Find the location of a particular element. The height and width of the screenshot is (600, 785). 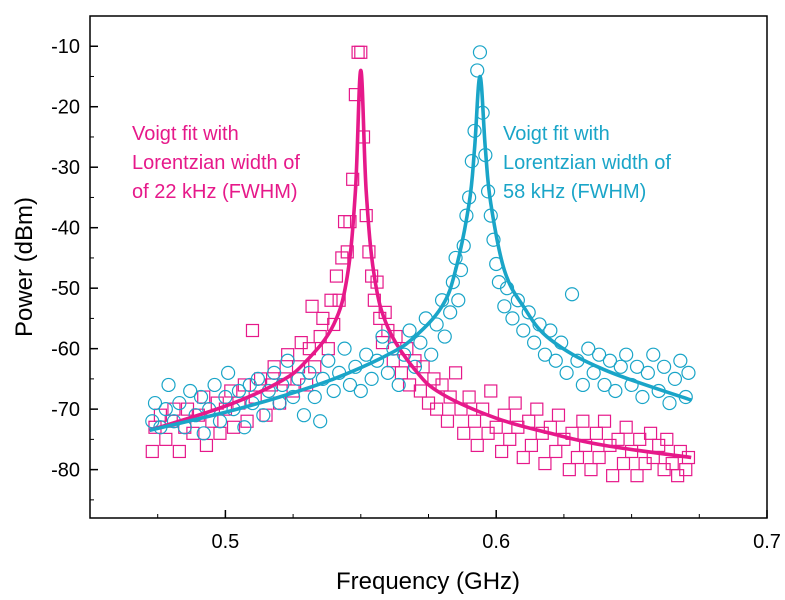

pink-annotation-line-1: Voigt fit with is located at coordinates (185, 134).